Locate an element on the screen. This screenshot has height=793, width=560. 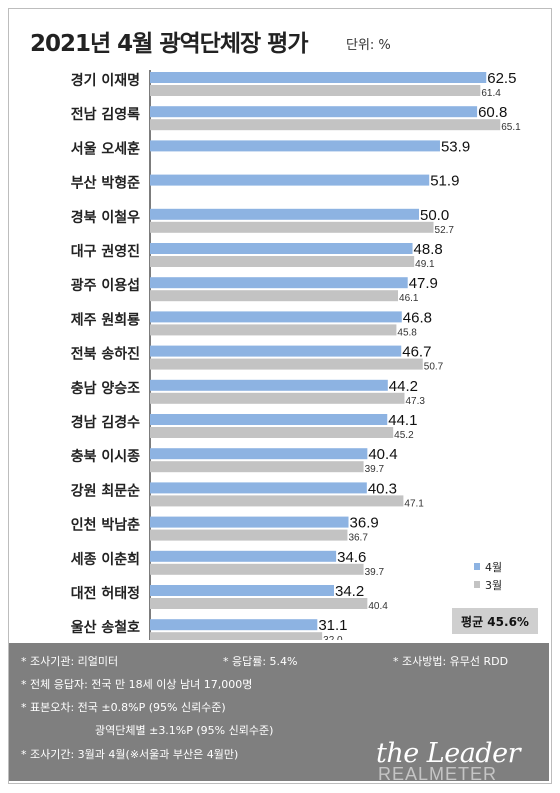
value-label-march: 32.0 is located at coordinates (333, 637).